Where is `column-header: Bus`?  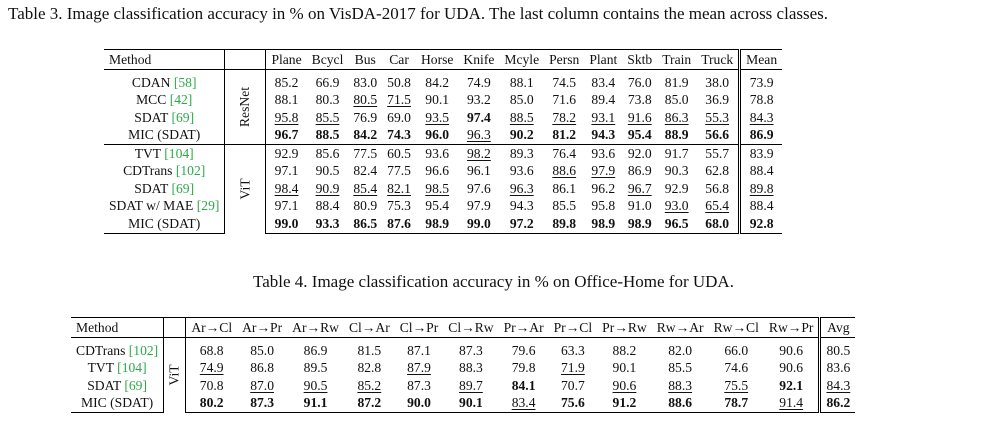 column-header: Bus is located at coordinates (365, 59).